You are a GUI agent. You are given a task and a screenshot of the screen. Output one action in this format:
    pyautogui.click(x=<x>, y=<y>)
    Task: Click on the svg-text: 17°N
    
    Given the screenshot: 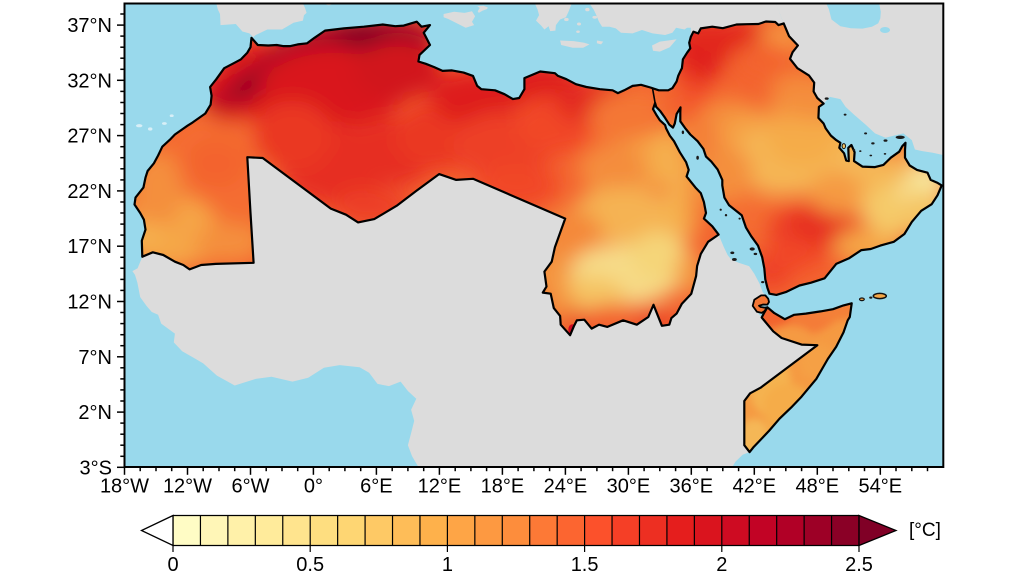 What is the action you would take?
    pyautogui.click(x=89, y=247)
    